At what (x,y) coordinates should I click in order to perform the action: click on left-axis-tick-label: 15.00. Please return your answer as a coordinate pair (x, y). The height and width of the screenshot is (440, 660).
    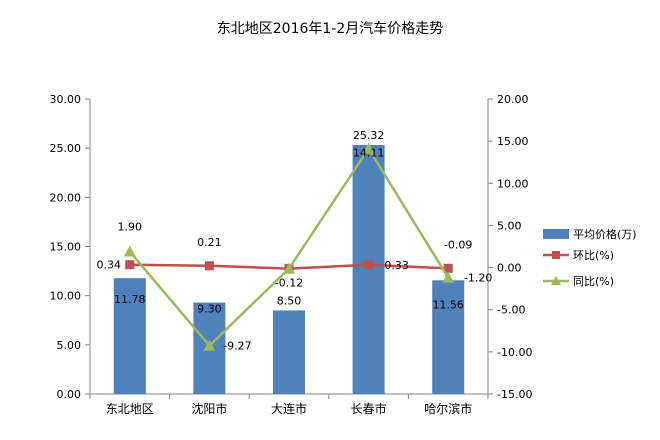
    Looking at the image, I should click on (66, 247).